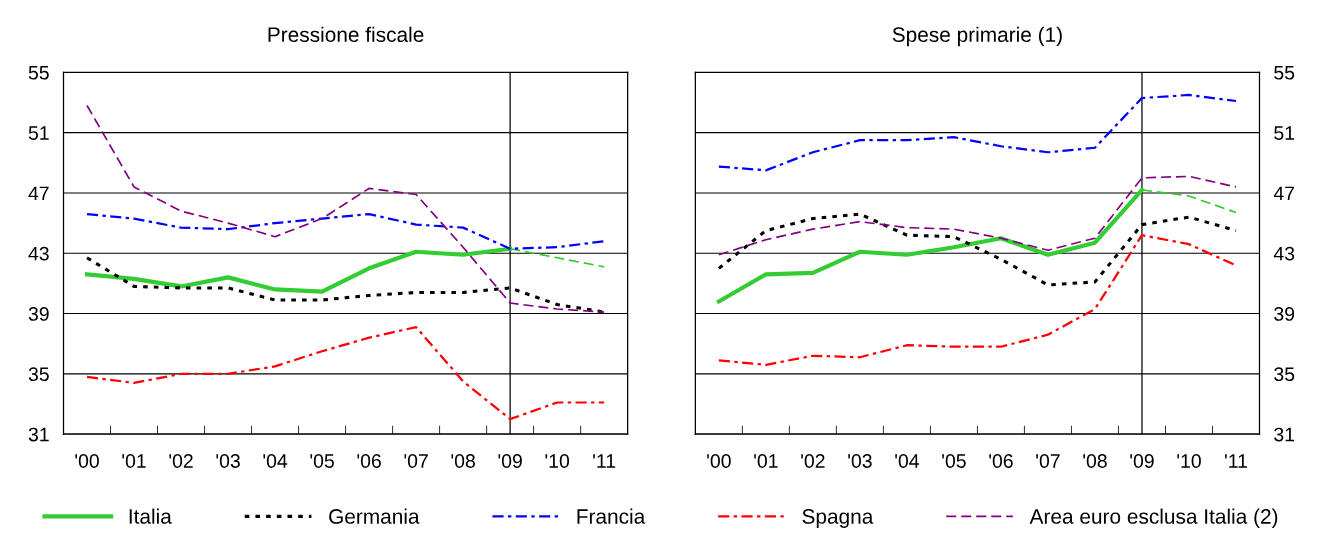 The height and width of the screenshot is (536, 1323). What do you see at coordinates (150, 516) in the screenshot?
I see `legend-label: Italia` at bounding box center [150, 516].